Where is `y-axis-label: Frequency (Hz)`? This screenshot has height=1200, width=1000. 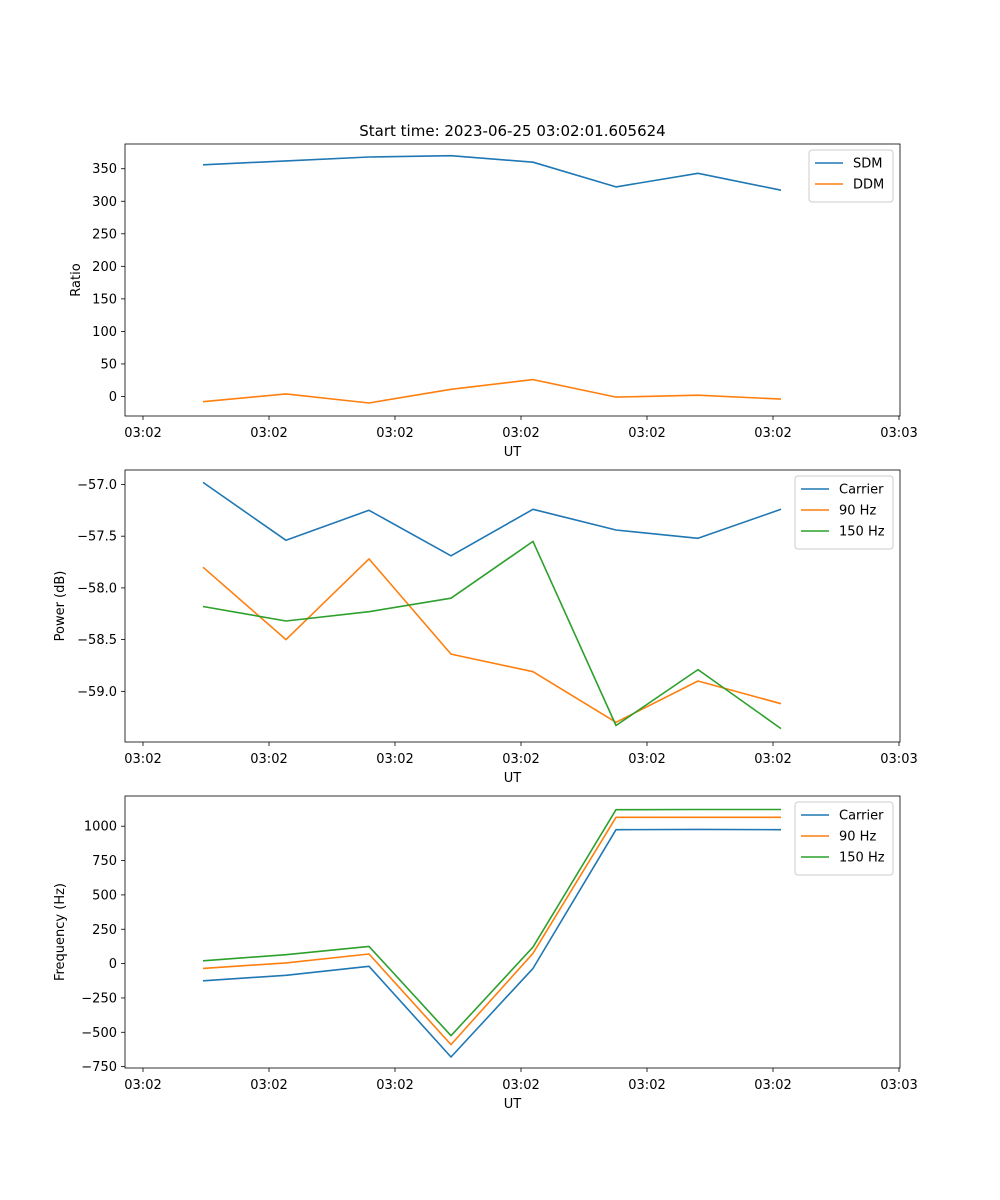 y-axis-label: Frequency (Hz) is located at coordinates (60, 932).